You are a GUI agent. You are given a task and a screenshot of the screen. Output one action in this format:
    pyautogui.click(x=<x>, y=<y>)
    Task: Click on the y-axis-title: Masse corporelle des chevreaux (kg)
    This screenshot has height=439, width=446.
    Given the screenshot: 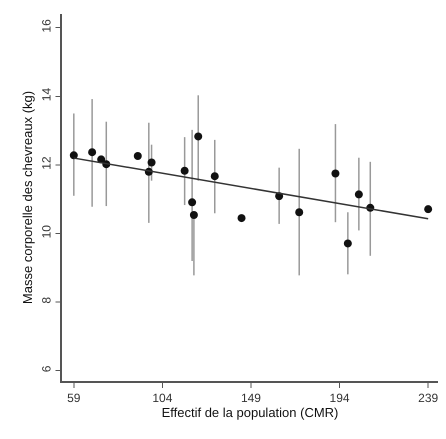 What is the action you would take?
    pyautogui.click(x=27, y=197)
    